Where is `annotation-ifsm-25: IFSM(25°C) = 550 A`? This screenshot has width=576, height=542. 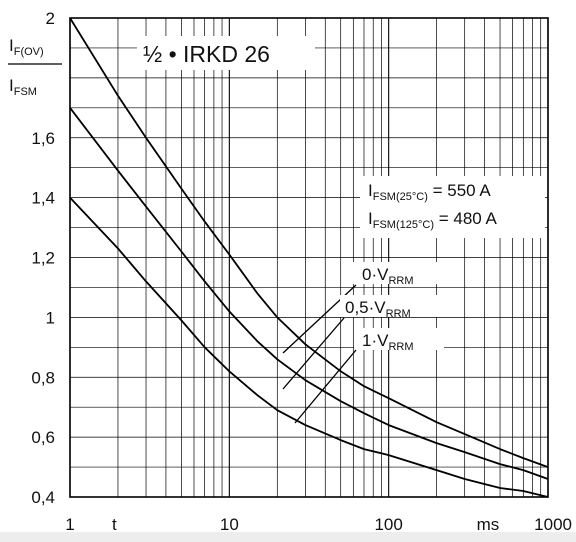 annotation-ifsm-25: IFSM(25°C) = 550 A is located at coordinates (429, 192).